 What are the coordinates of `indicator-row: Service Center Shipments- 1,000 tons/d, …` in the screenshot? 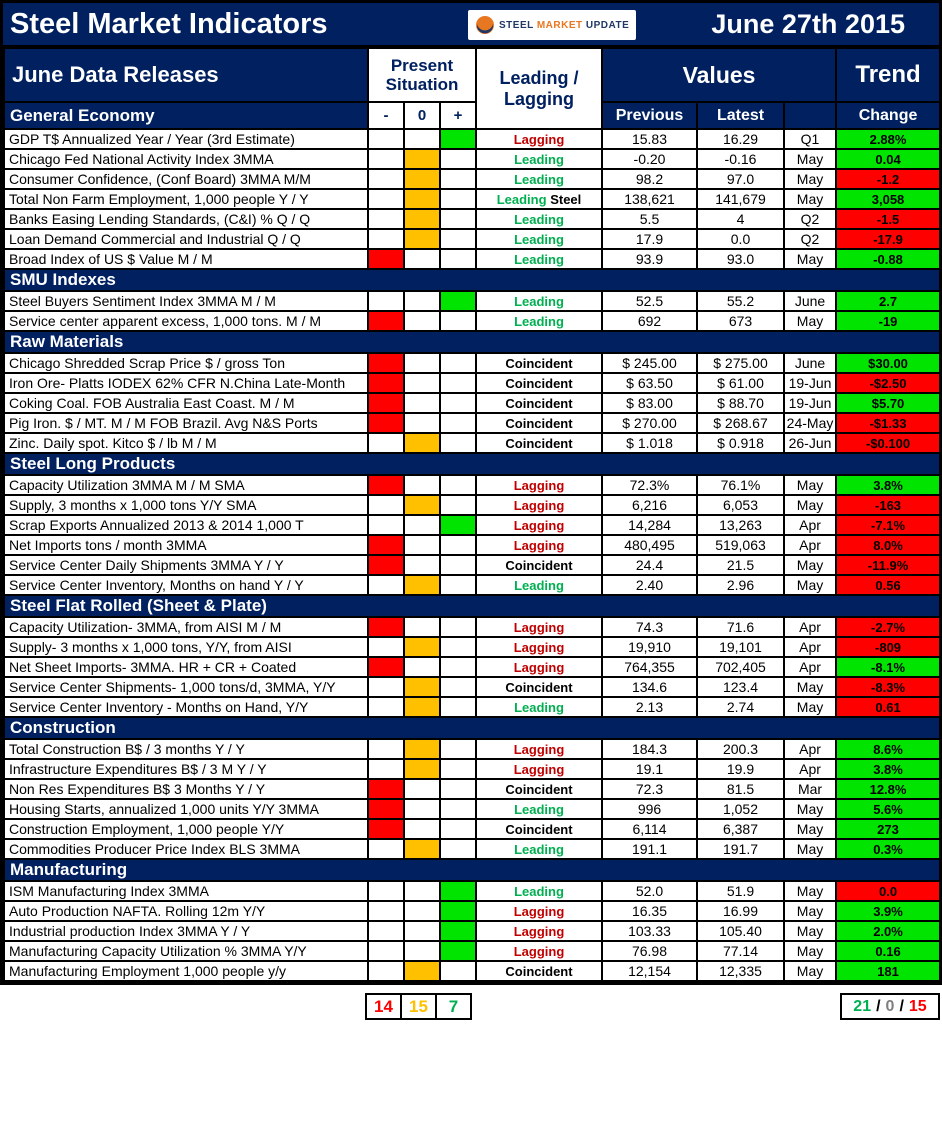 It's located at (472, 687).